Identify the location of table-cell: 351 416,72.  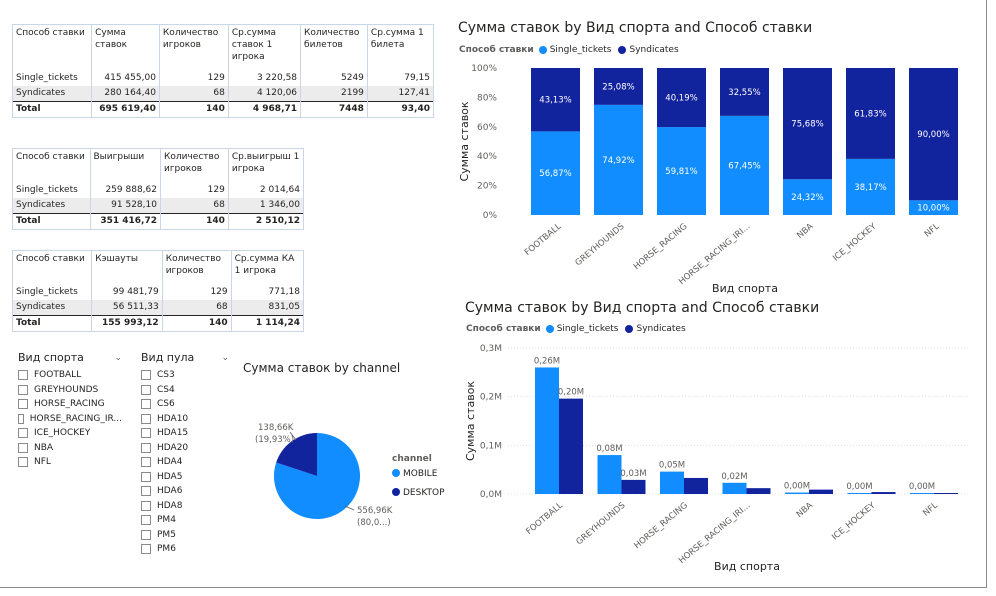
(125, 221).